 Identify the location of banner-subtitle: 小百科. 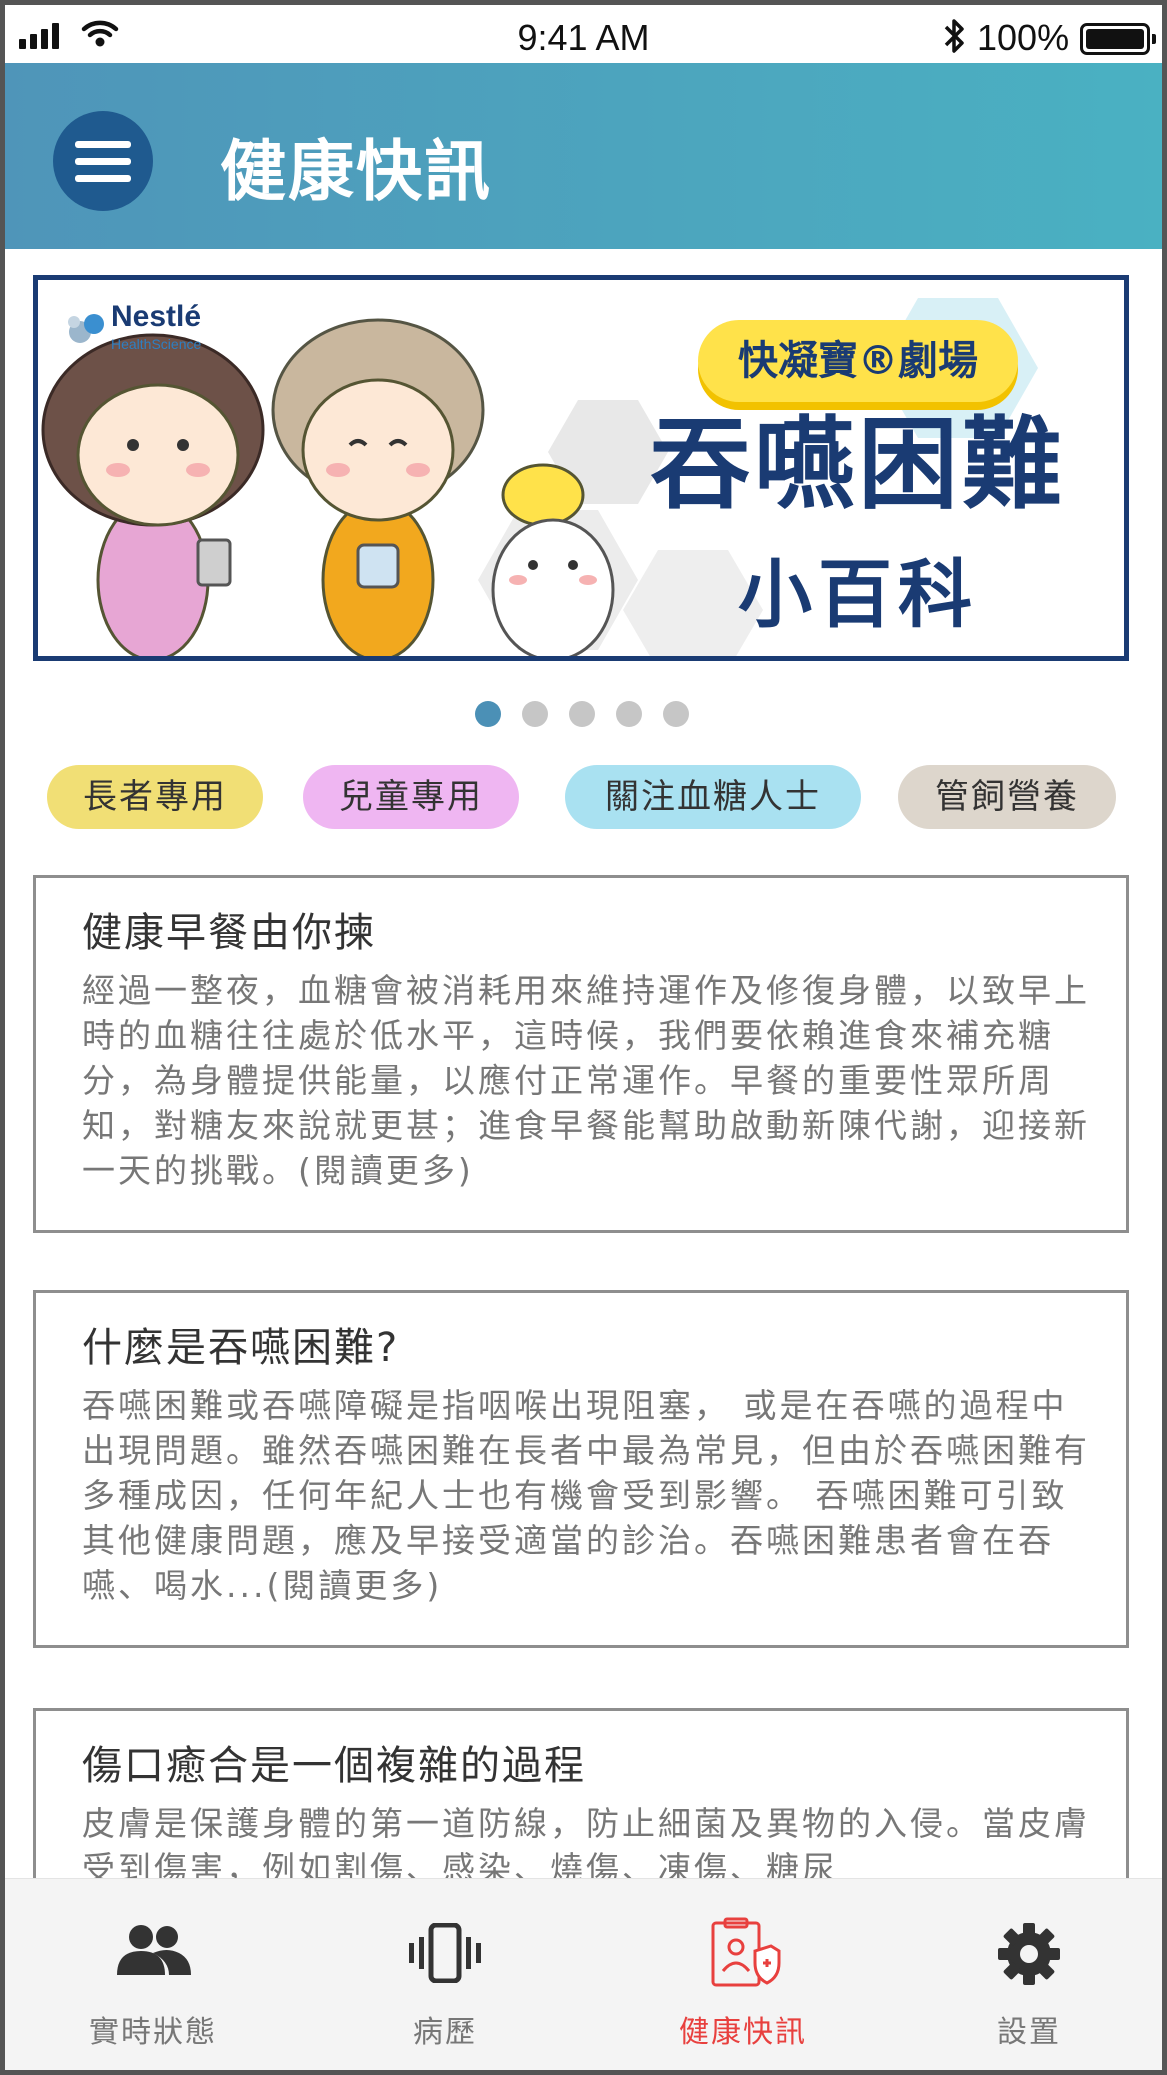
(858, 595).